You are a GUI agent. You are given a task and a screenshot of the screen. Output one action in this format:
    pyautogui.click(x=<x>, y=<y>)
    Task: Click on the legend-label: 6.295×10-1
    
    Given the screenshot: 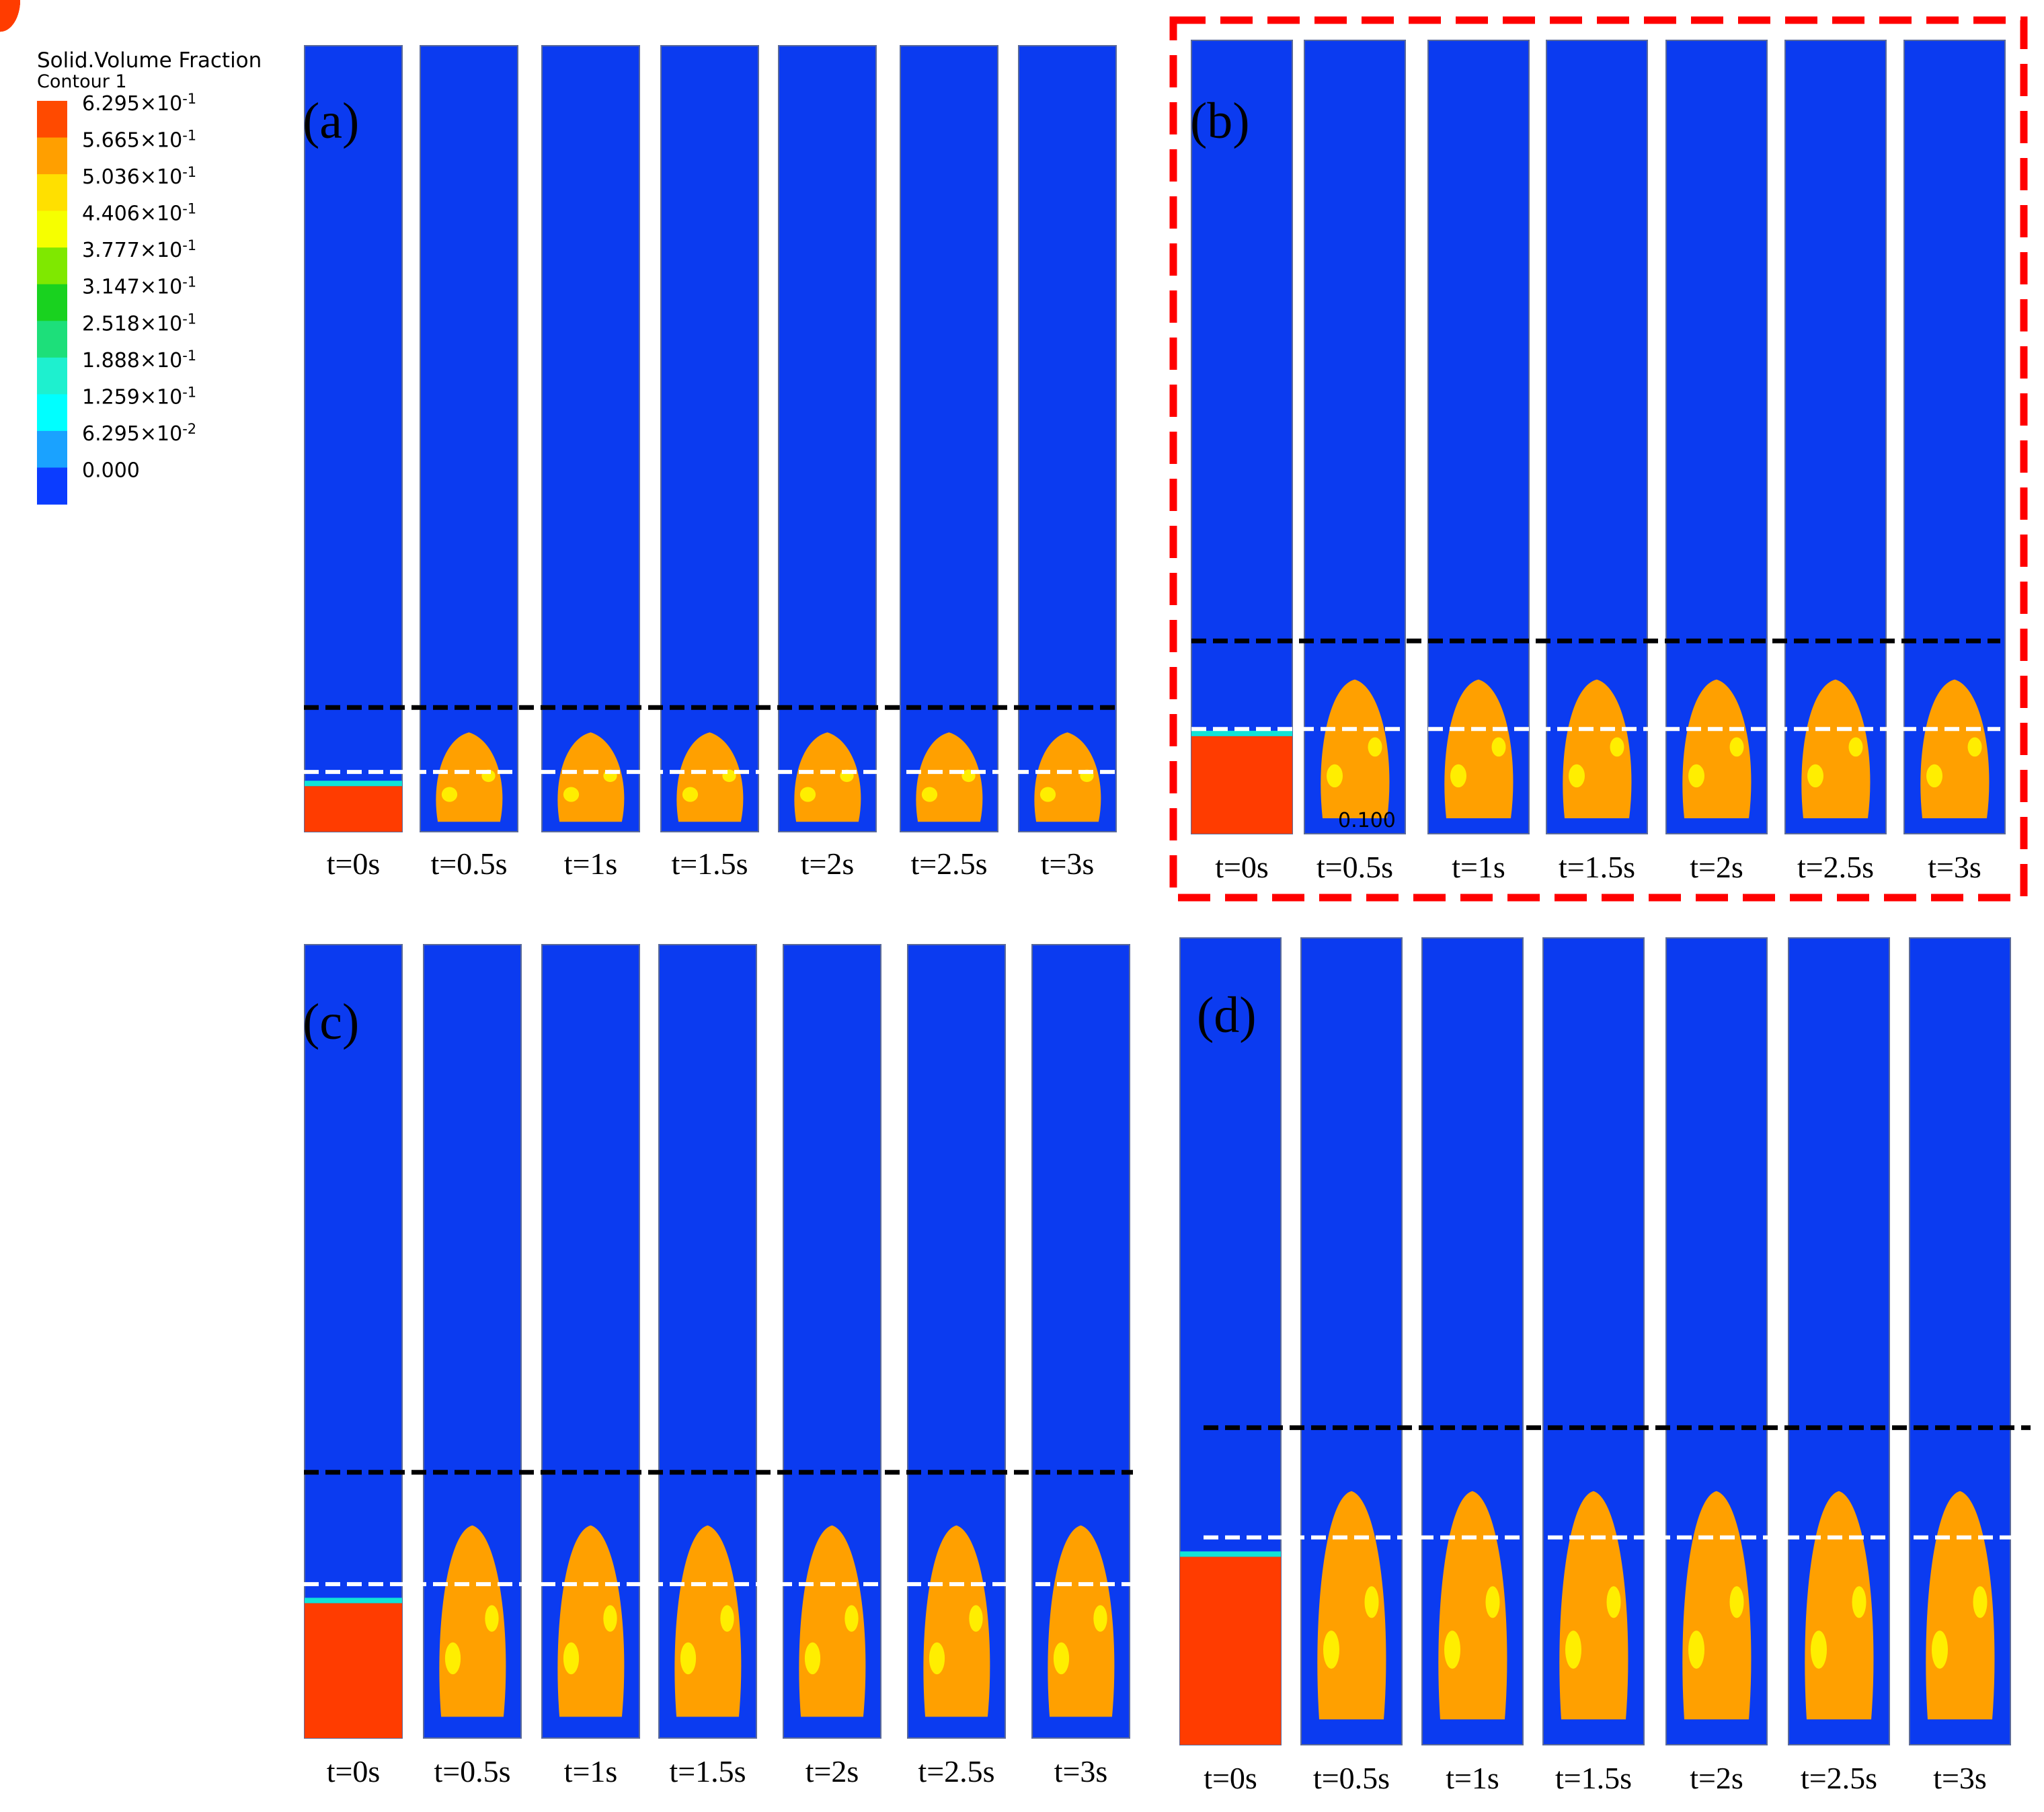 What is the action you would take?
    pyautogui.click(x=139, y=103)
    